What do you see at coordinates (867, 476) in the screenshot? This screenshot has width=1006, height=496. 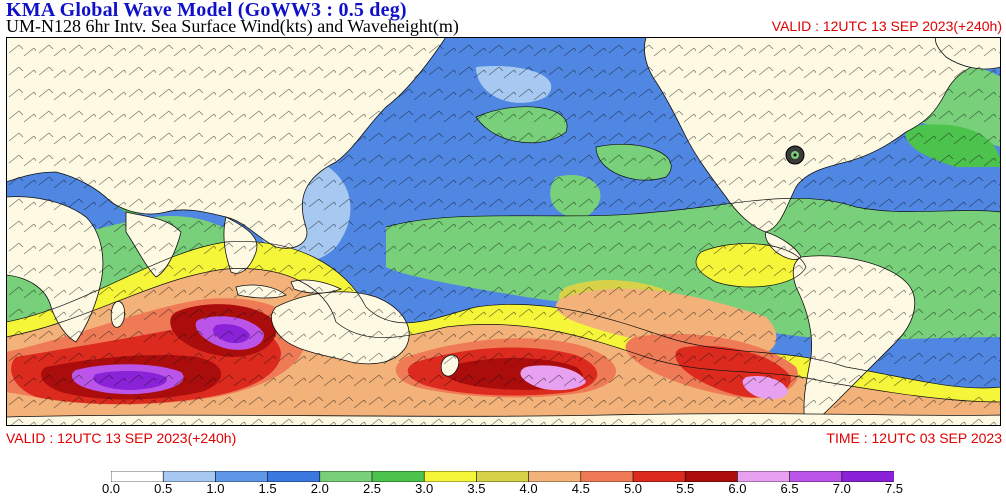 I see `colorbar-swatch` at bounding box center [867, 476].